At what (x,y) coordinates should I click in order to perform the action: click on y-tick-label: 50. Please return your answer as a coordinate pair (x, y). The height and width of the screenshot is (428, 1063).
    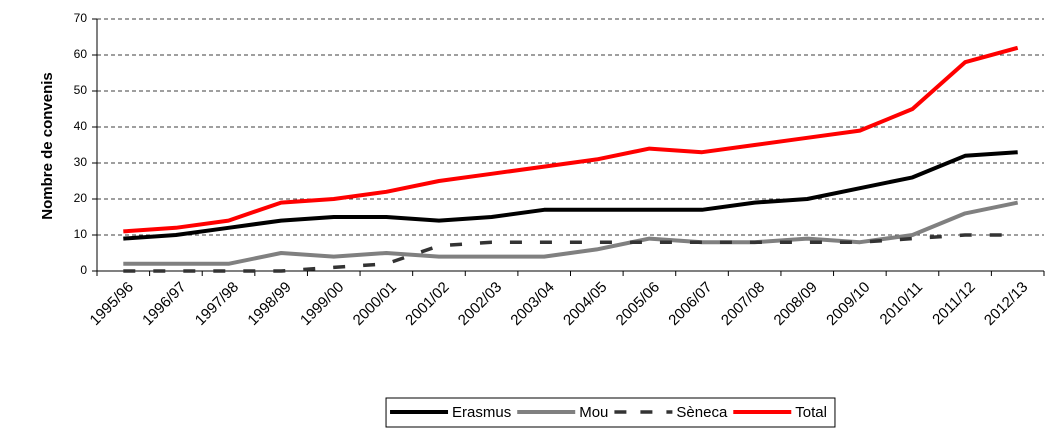
    Looking at the image, I should click on (81, 90).